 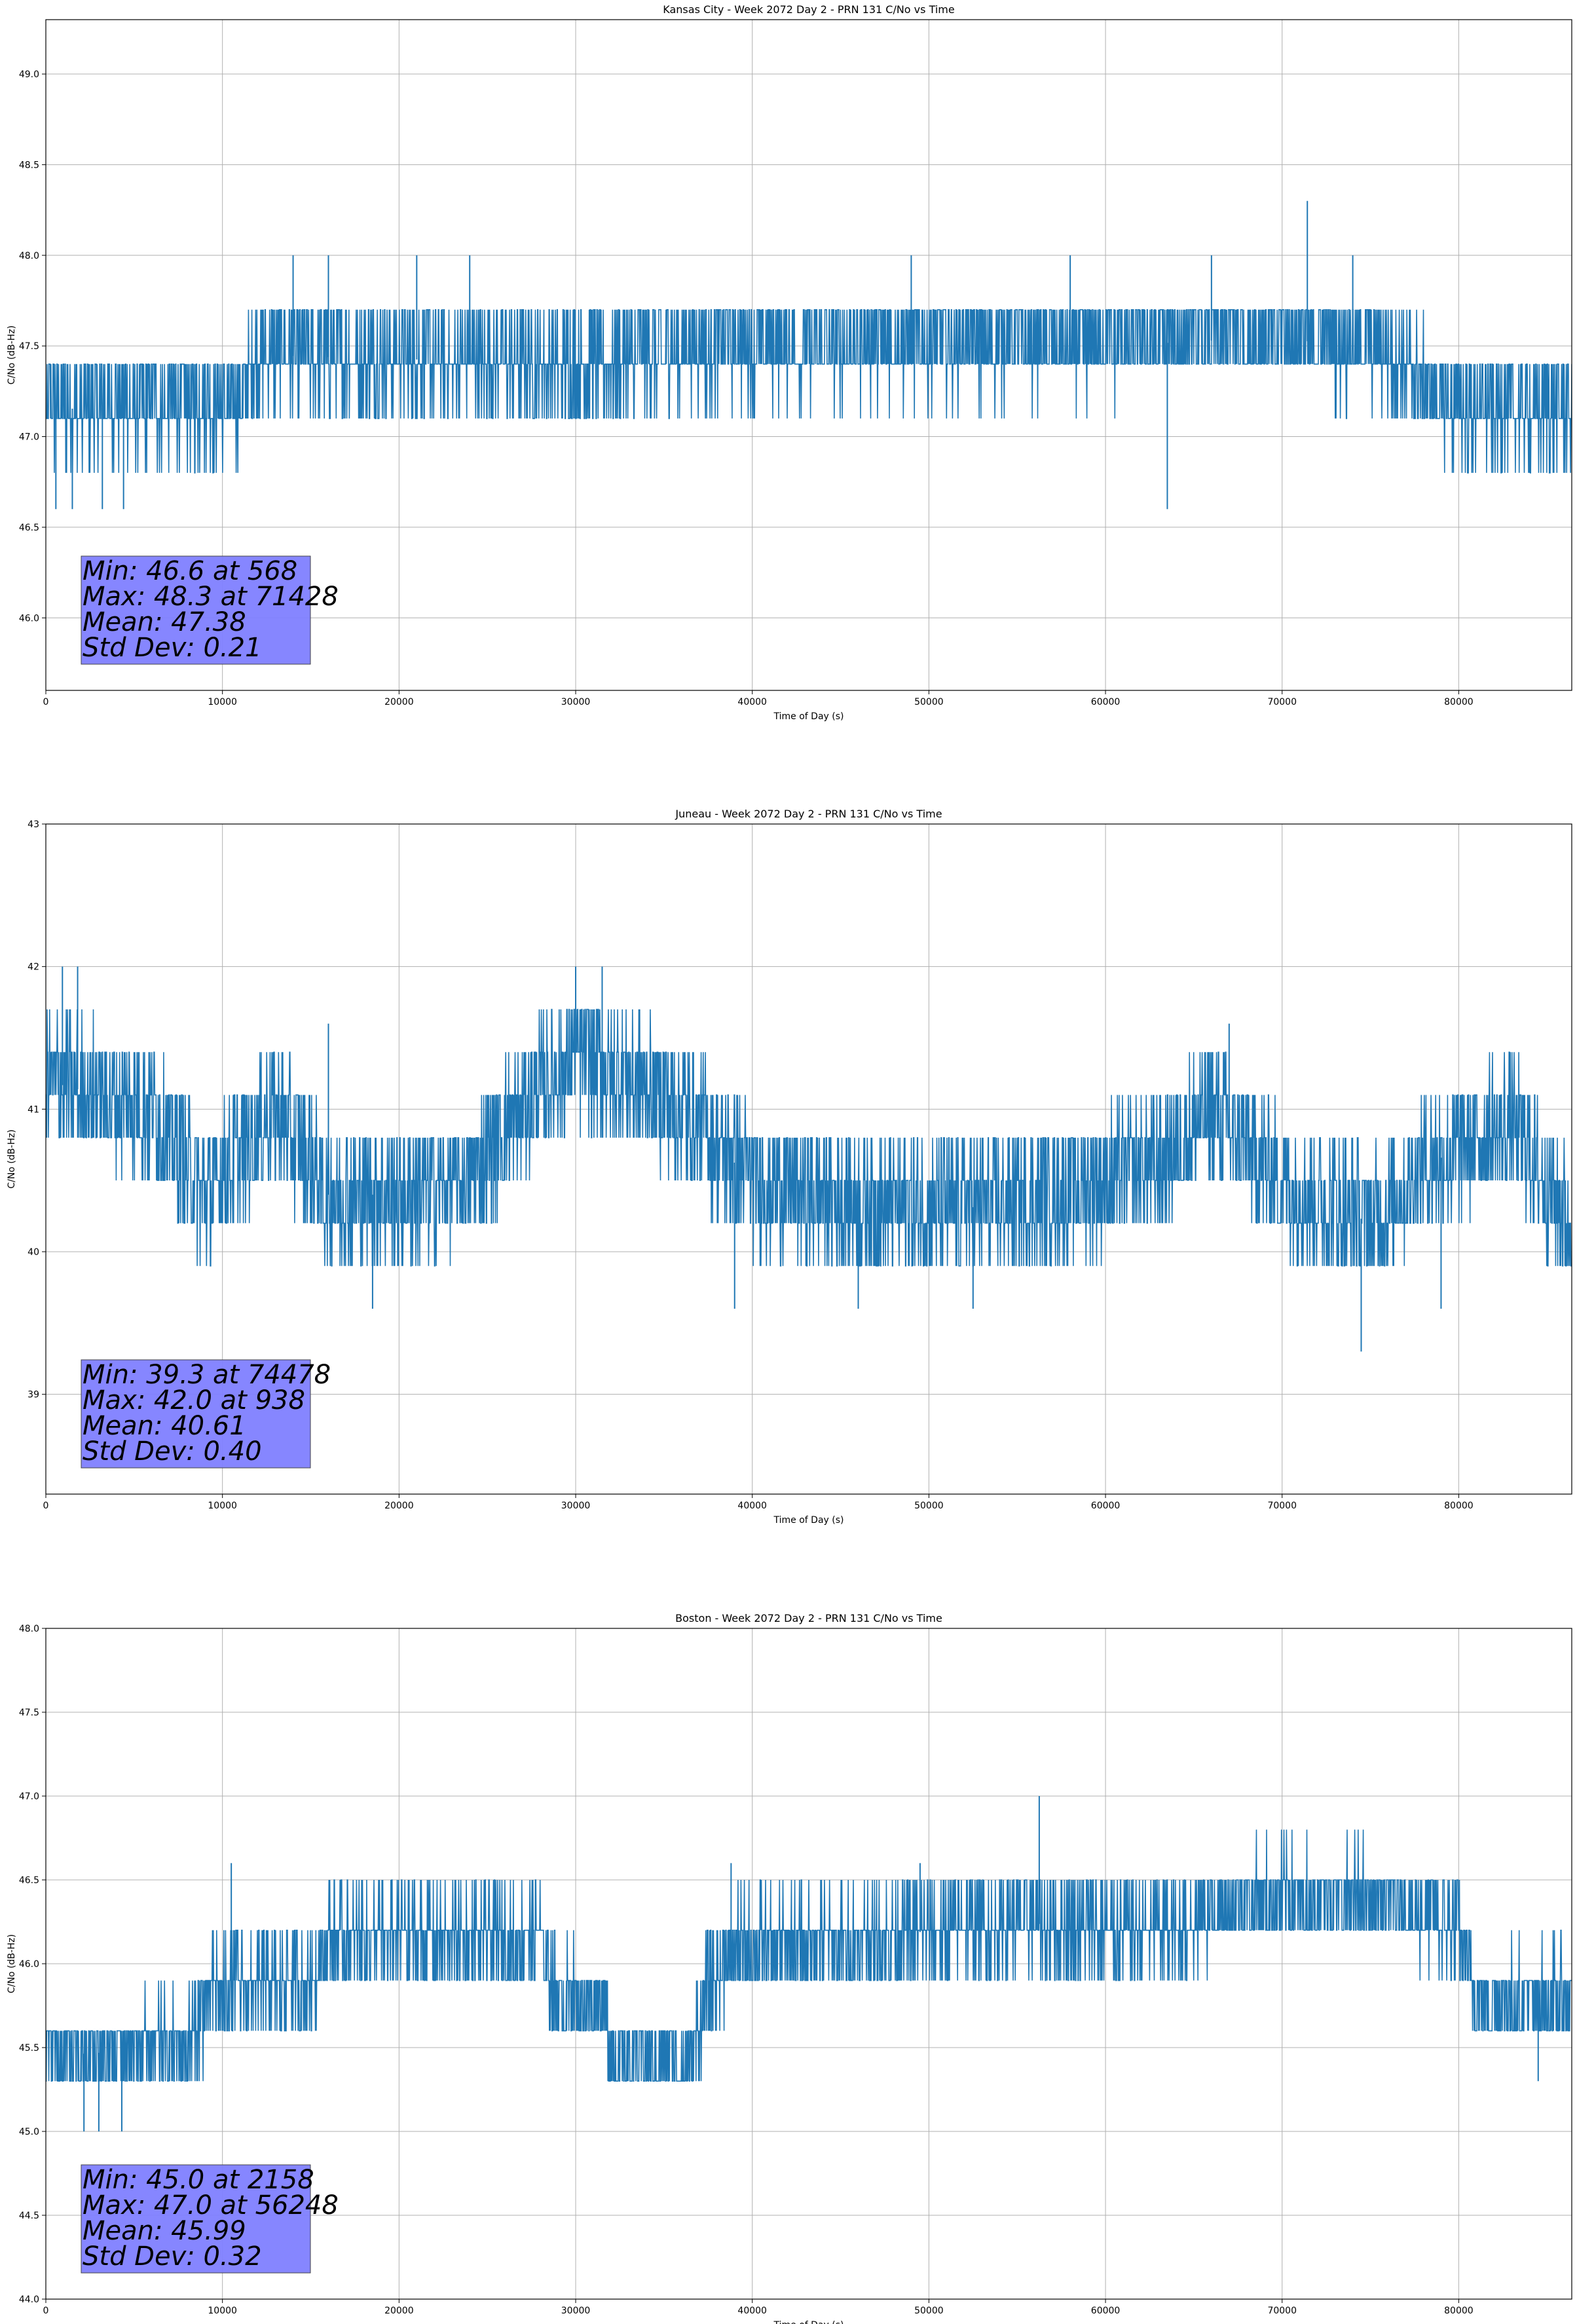 What do you see at coordinates (33, 1252) in the screenshot?
I see `y-tick-label: 40` at bounding box center [33, 1252].